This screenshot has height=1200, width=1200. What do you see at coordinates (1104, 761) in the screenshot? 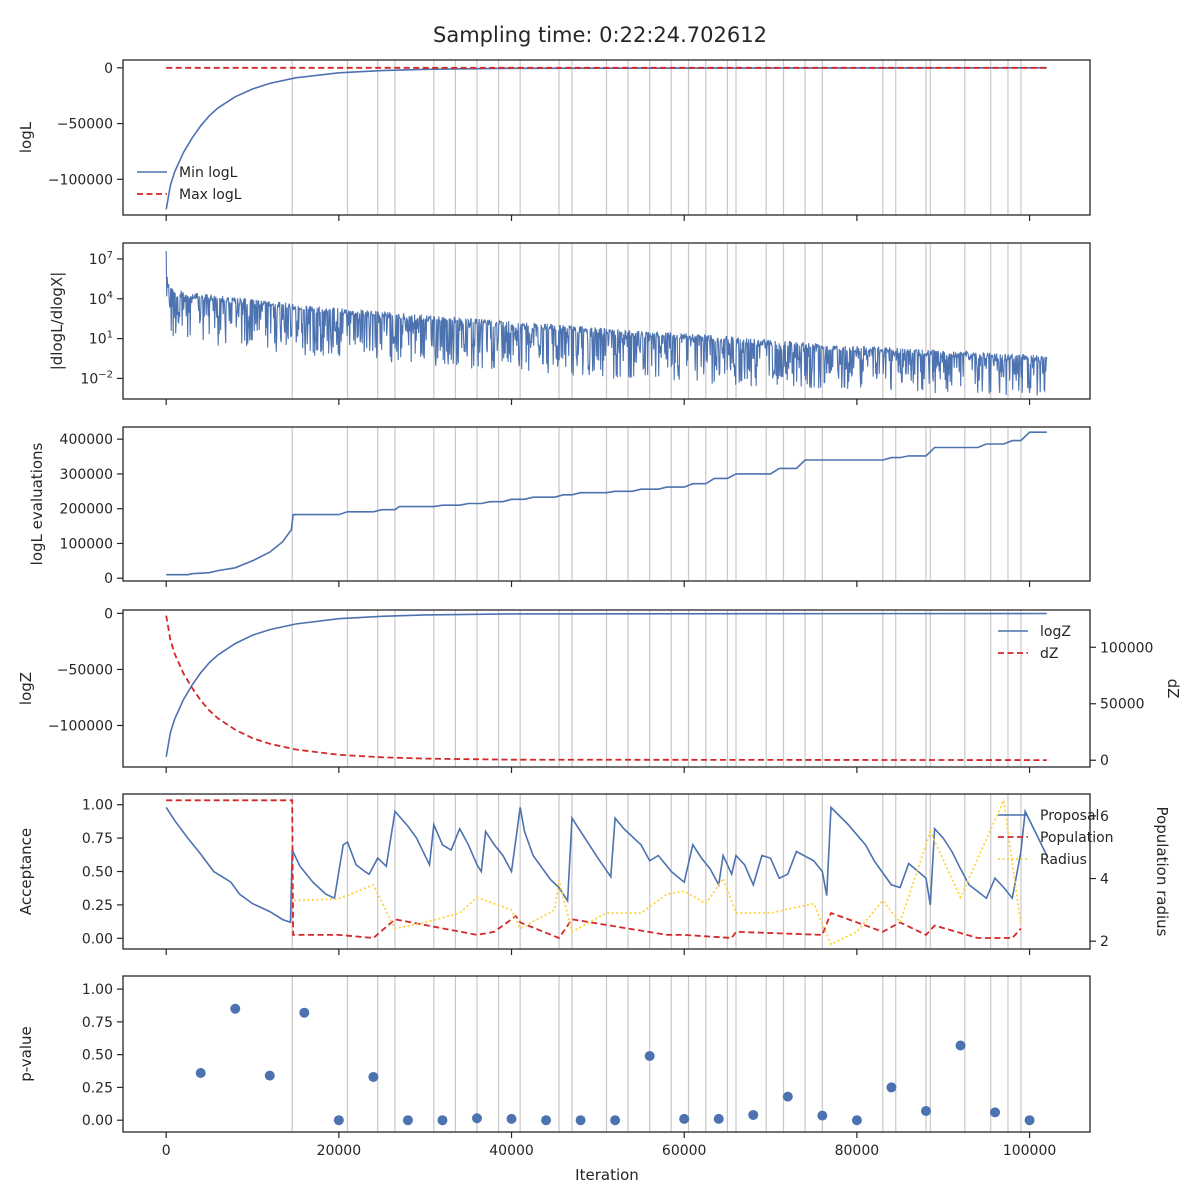
I see `y-right-tick-label: 0` at bounding box center [1104, 761].